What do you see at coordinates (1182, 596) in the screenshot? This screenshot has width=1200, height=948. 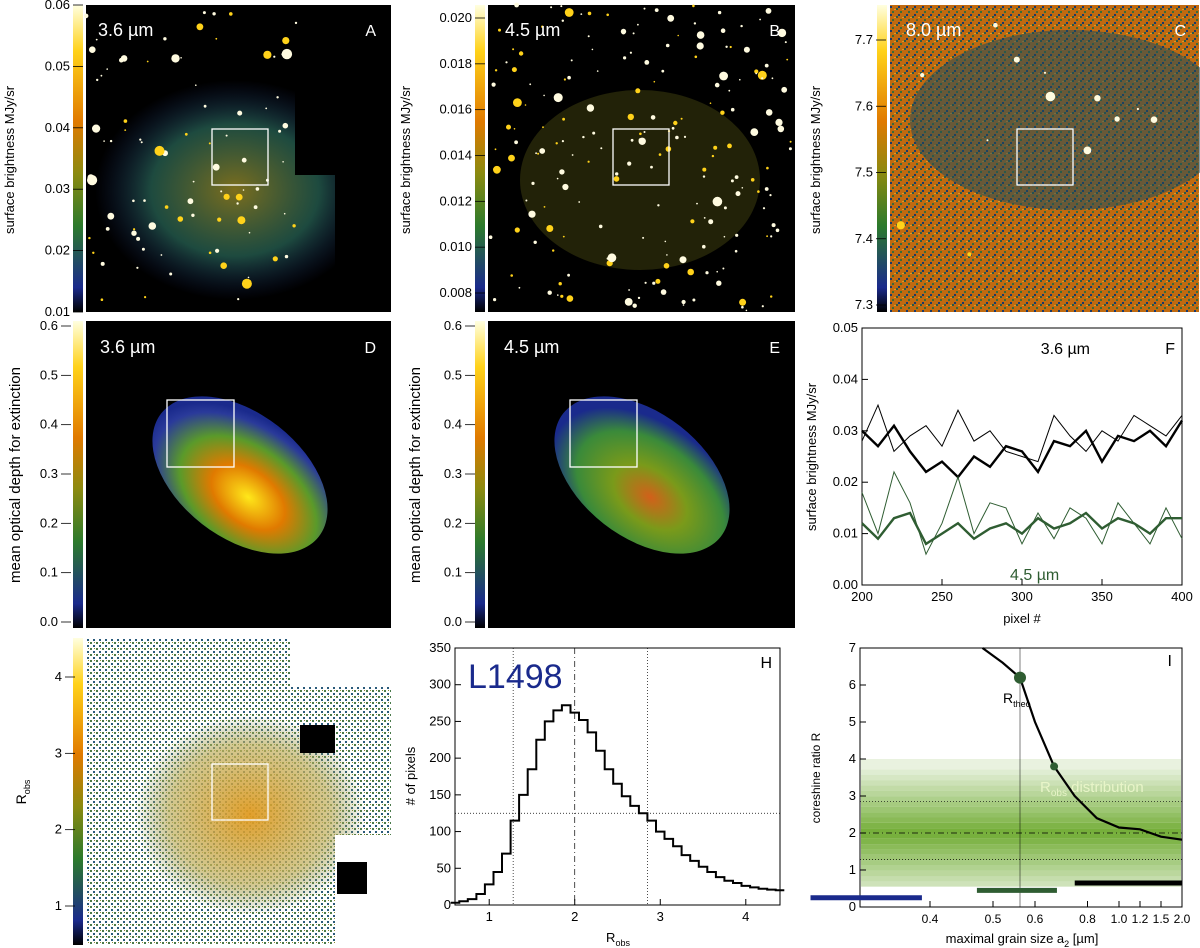 I see `x-tick-label: 400` at bounding box center [1182, 596].